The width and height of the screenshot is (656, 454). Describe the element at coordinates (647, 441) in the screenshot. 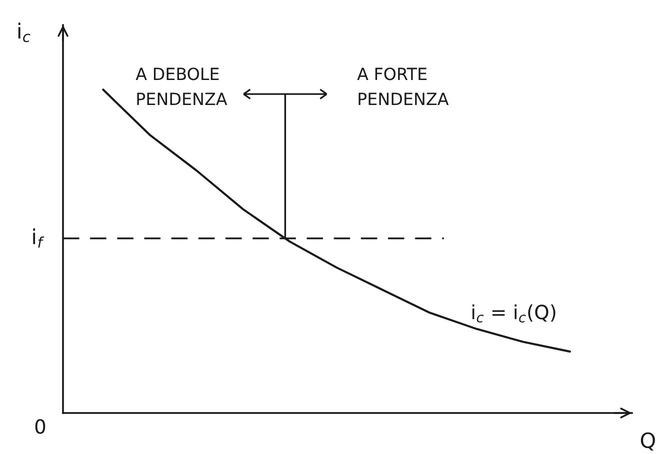

I see `x-axis-title: Q` at that location.